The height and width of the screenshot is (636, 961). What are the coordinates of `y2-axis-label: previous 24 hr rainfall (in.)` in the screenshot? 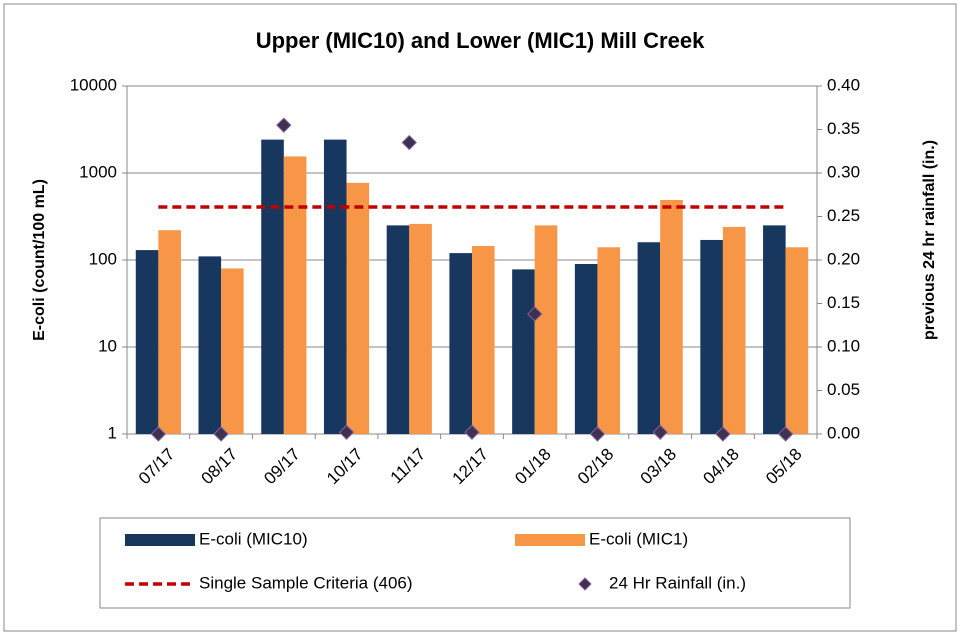 It's located at (929, 240).